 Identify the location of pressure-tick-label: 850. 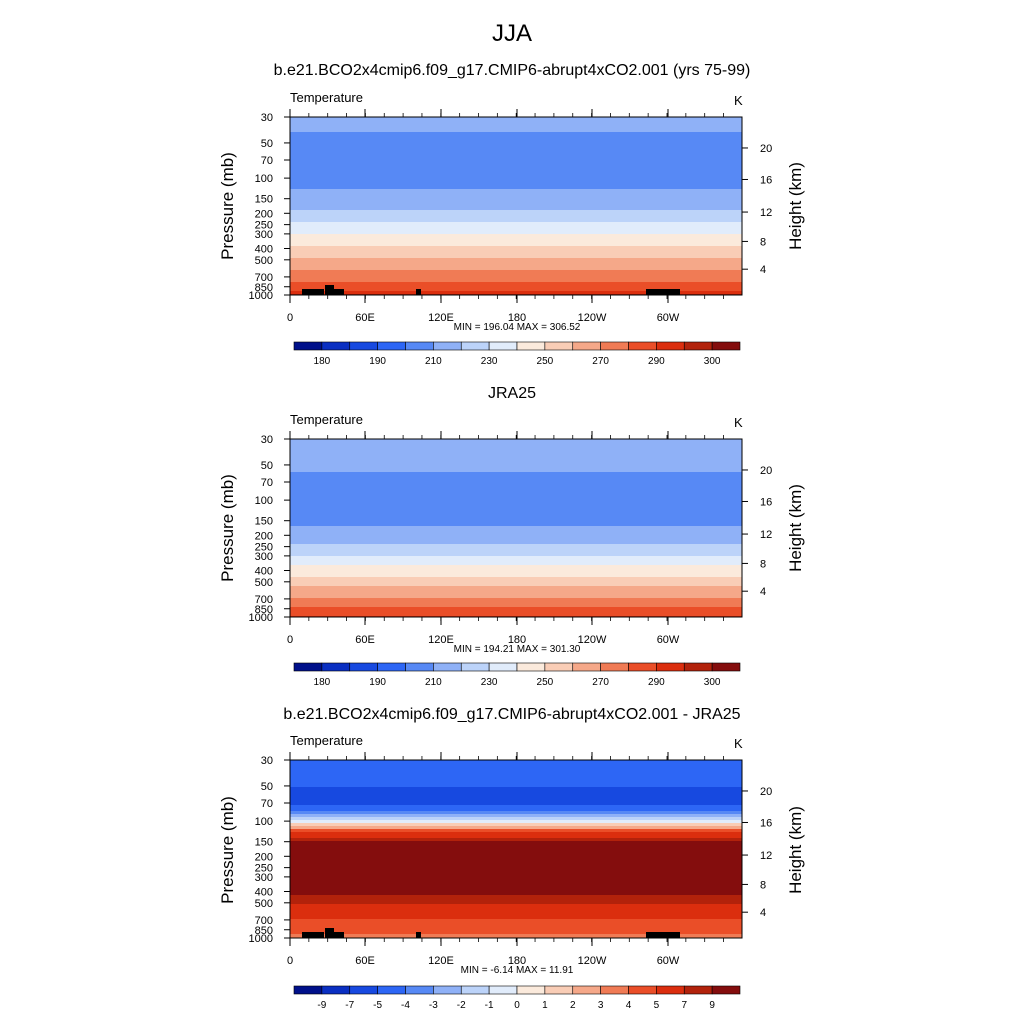
(264, 288).